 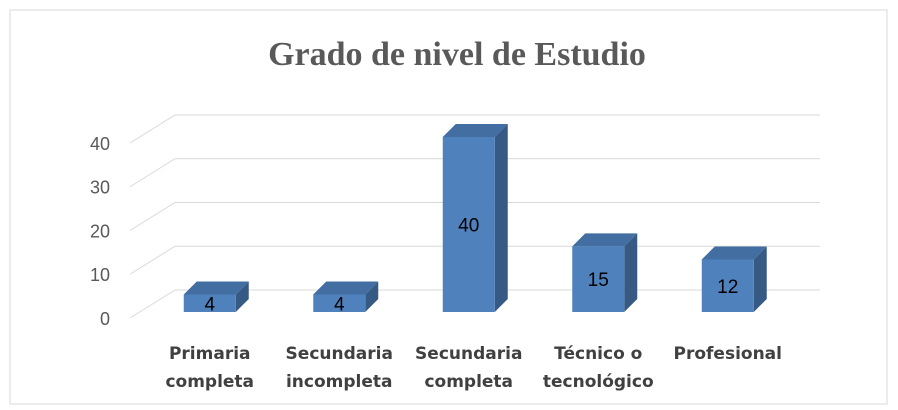 I want to click on data-label: 40, so click(x=468, y=226).